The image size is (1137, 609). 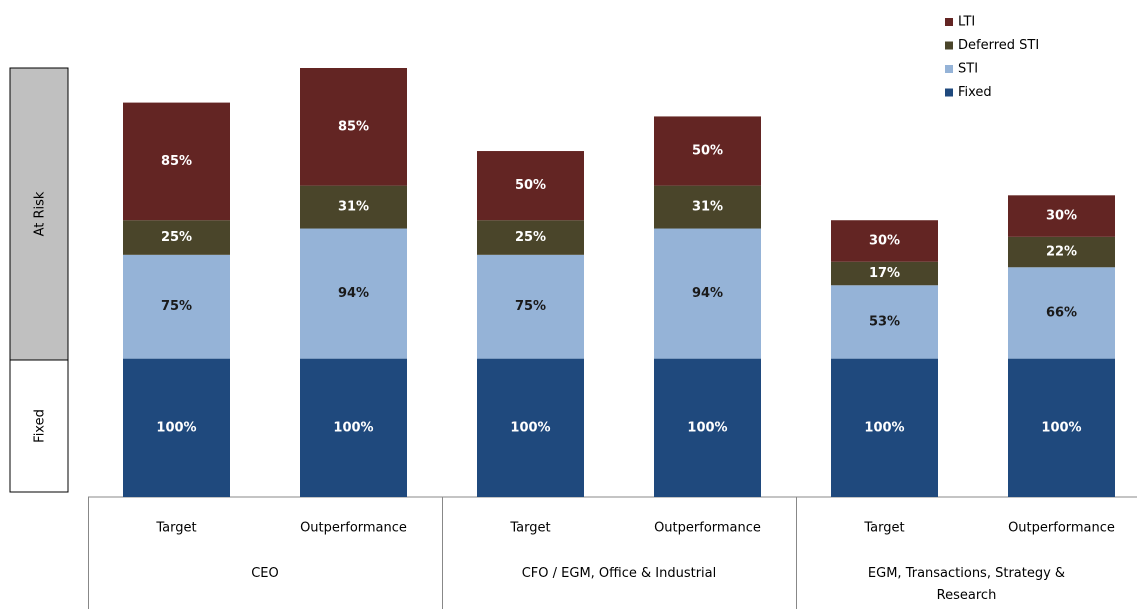 What do you see at coordinates (966, 22) in the screenshot?
I see `legend-label: LTI` at bounding box center [966, 22].